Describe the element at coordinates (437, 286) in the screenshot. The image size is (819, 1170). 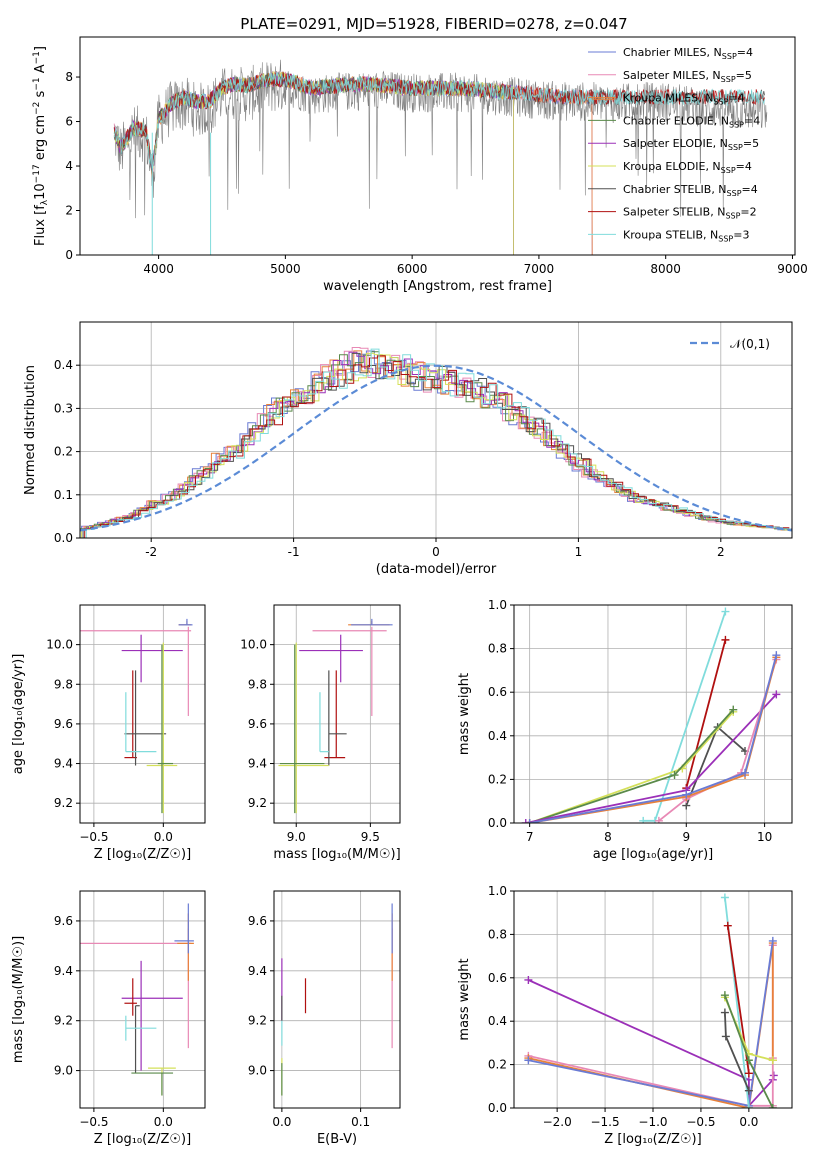
I see `x-axis-label: wavelength [Angstrom, rest frame]` at that location.